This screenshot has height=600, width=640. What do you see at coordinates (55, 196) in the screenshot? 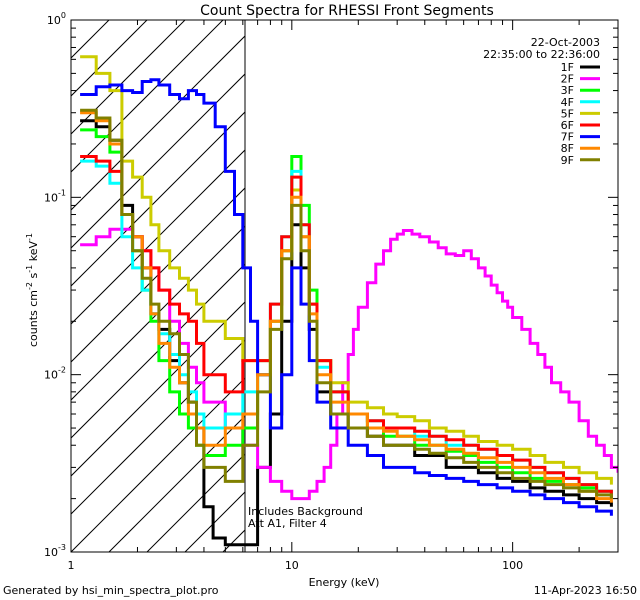
I see `y-tick-label: 10⁻¹` at bounding box center [55, 196].